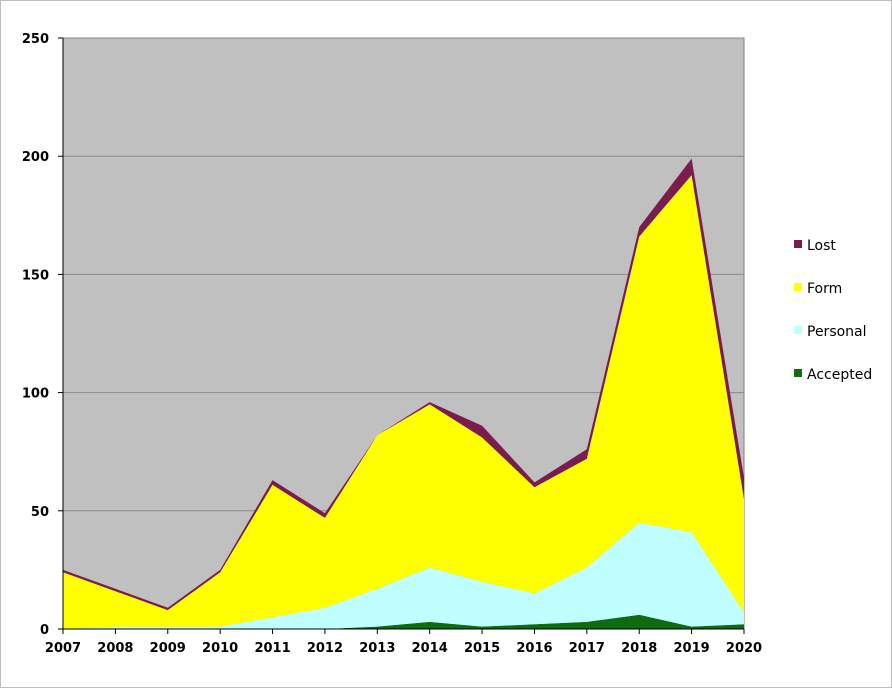  What do you see at coordinates (839, 375) in the screenshot?
I see `legend-label-accepted: Accepted` at bounding box center [839, 375].